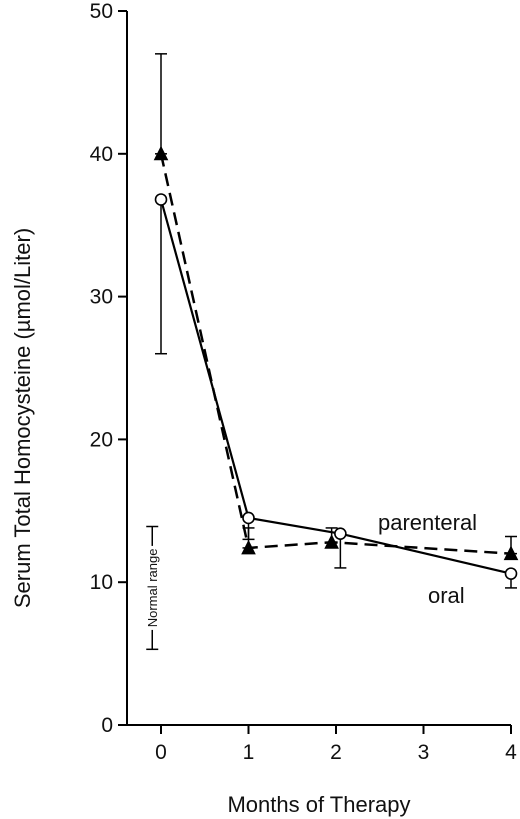 The width and height of the screenshot is (520, 819). I want to click on y-tick-label: 30, so click(101, 297).